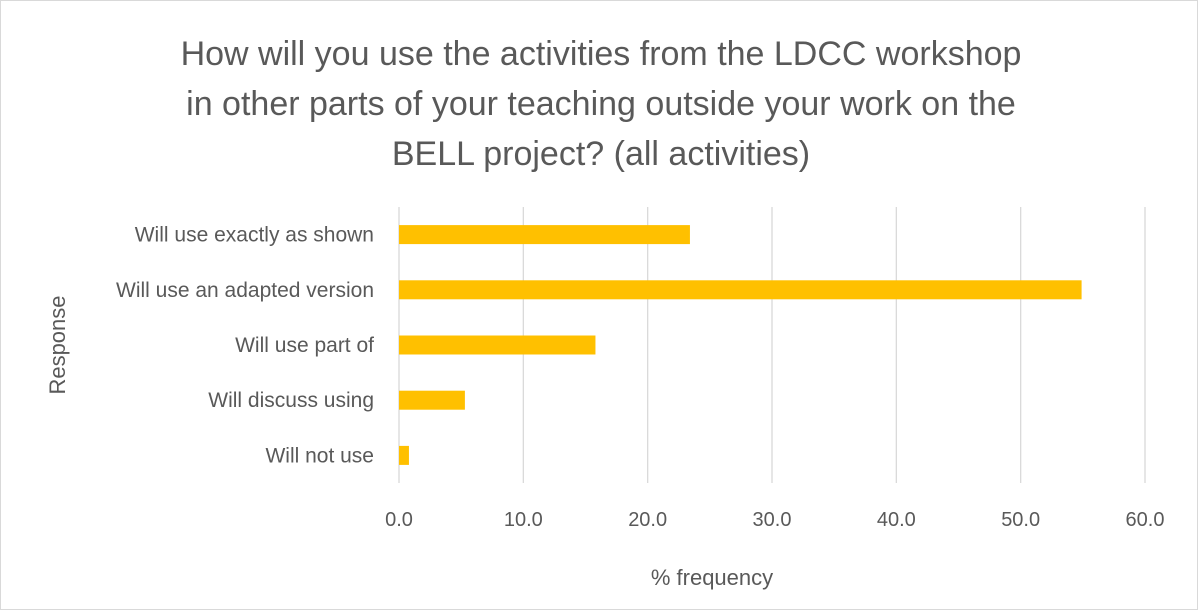 The height and width of the screenshot is (612, 1200). I want to click on category-label: Will discuss using, so click(291, 400).